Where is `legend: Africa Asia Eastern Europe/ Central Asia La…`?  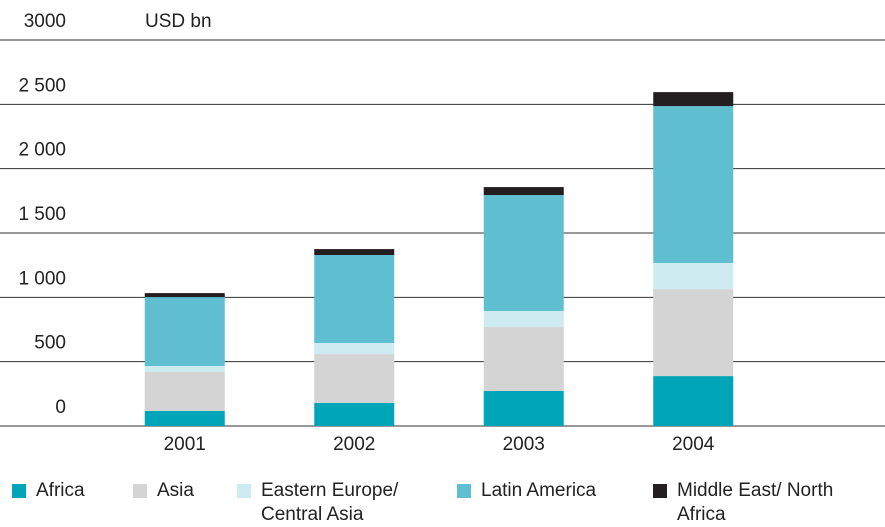 legend: Africa Asia Eastern Europe/ Central Asia La… is located at coordinates (442, 503).